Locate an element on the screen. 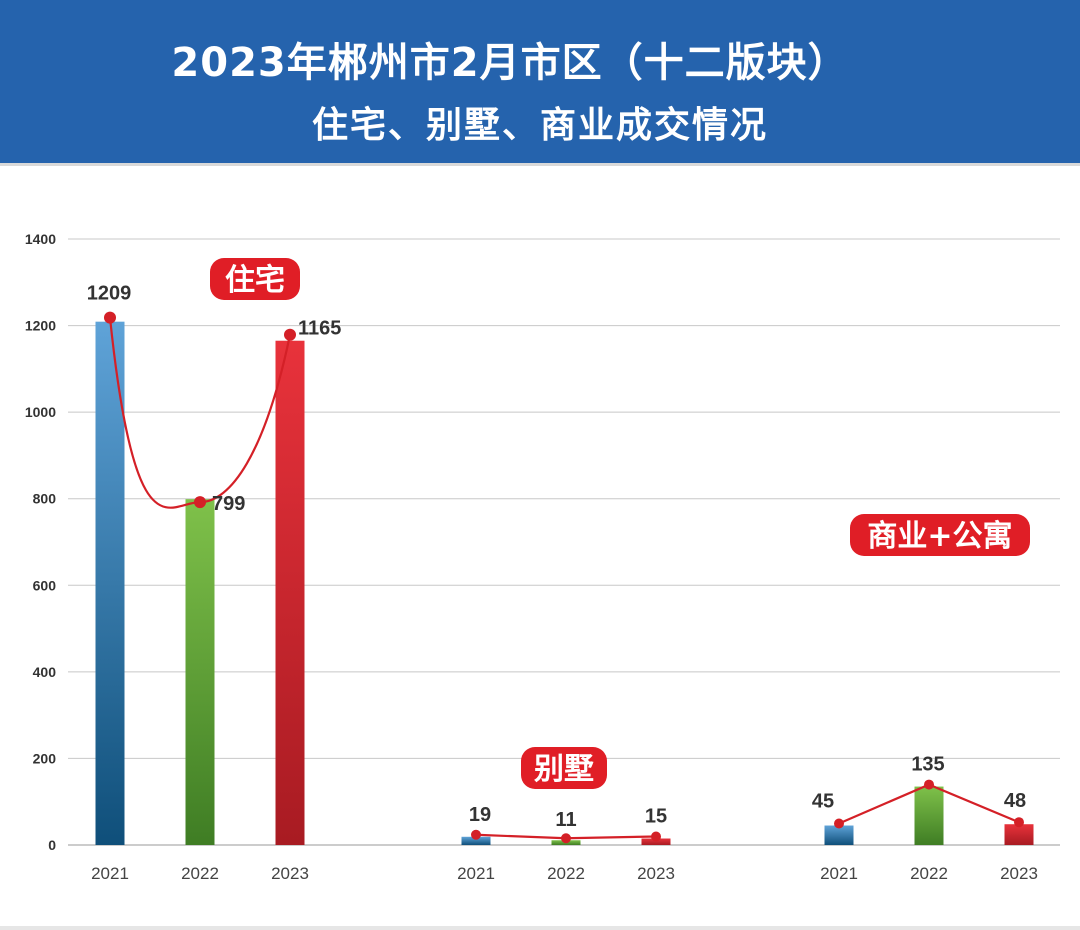 The height and width of the screenshot is (930, 1080). data-label: 135 is located at coordinates (927, 765).